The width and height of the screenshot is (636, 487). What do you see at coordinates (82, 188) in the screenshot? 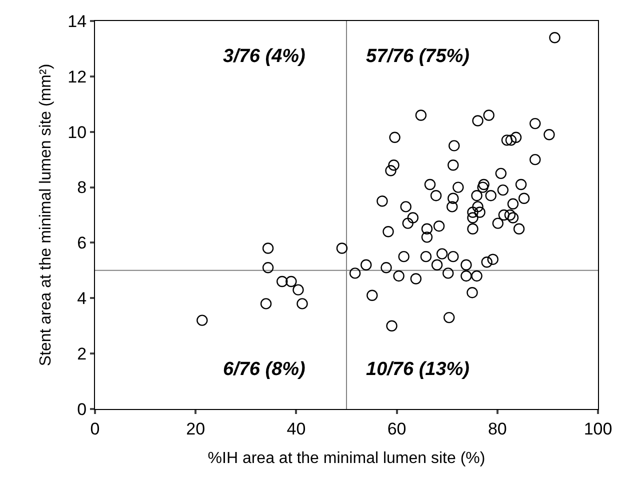
I see `y-tick-label: 8` at bounding box center [82, 188].